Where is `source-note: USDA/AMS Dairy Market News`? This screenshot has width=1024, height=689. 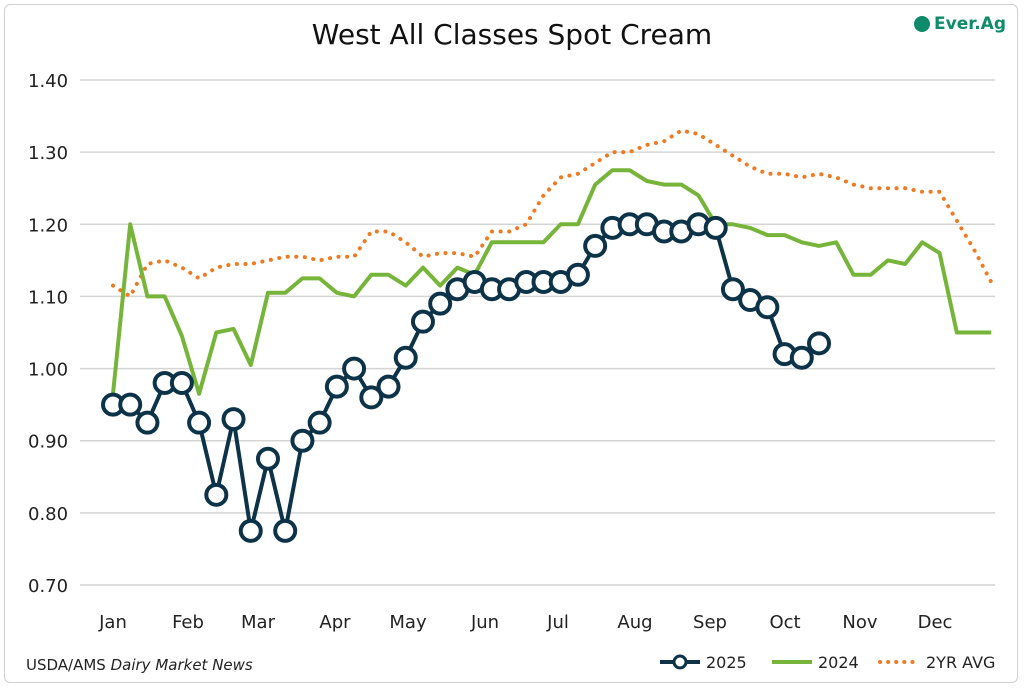
source-note: USDA/AMS Dairy Market News is located at coordinates (139, 665).